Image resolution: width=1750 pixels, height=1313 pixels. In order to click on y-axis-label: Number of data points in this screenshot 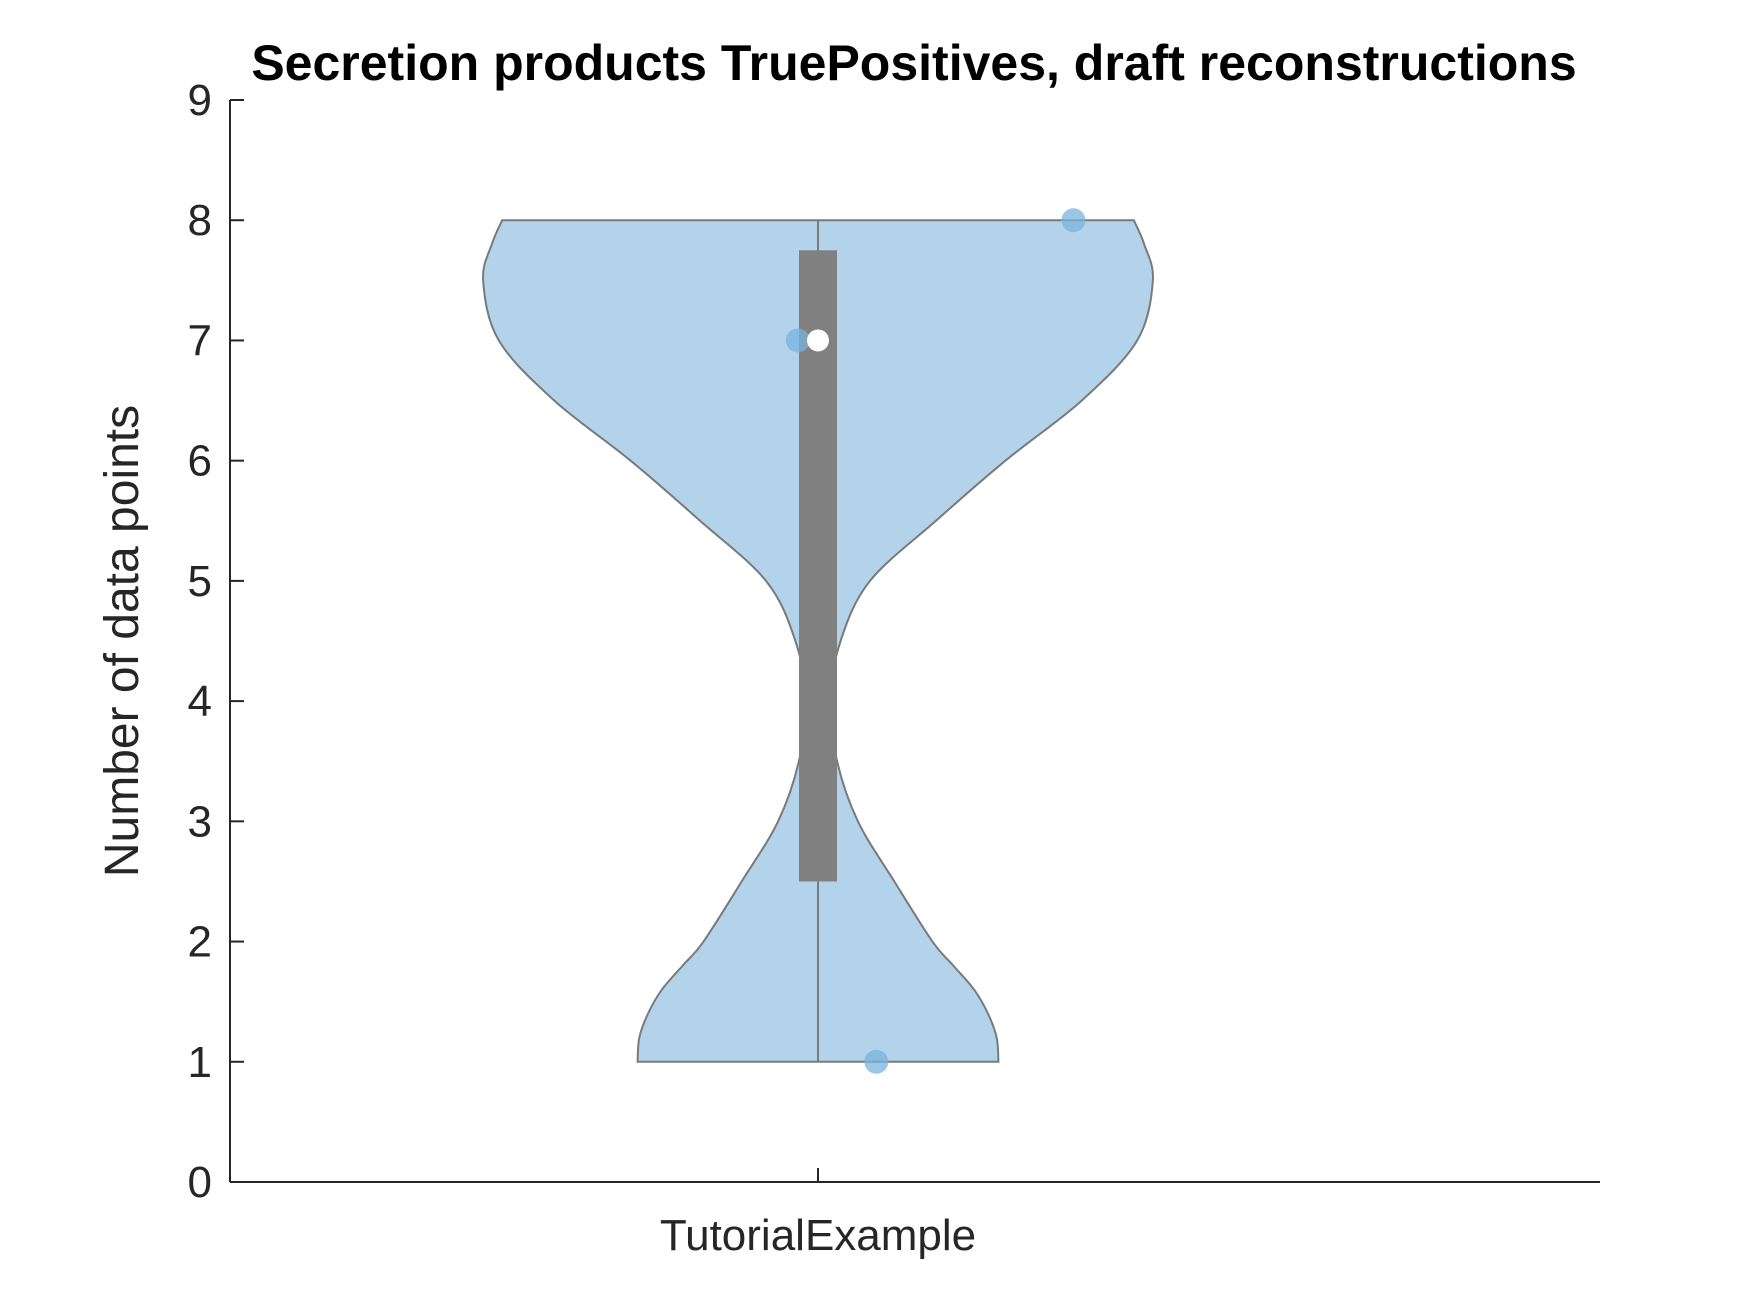, I will do `click(122, 641)`.